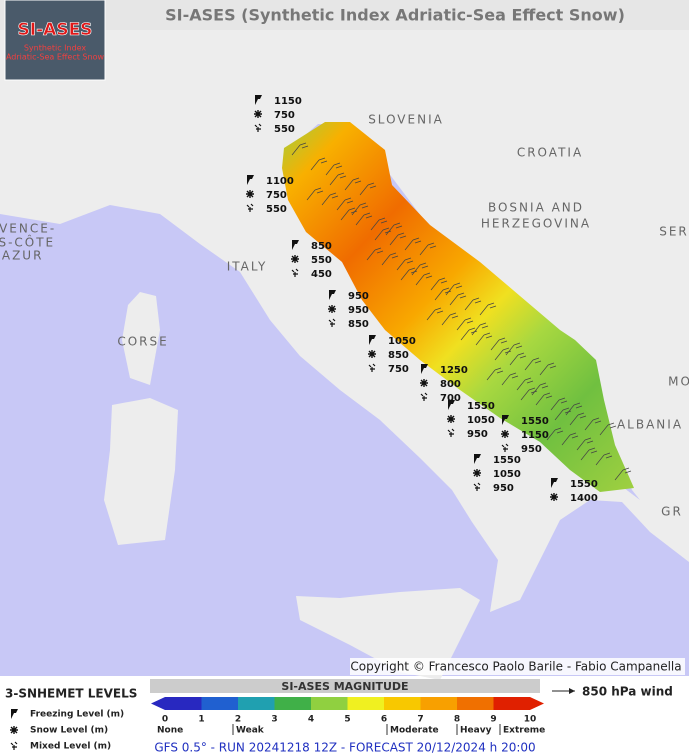  I want to click on scale-tick-label: 7, so click(420, 720).